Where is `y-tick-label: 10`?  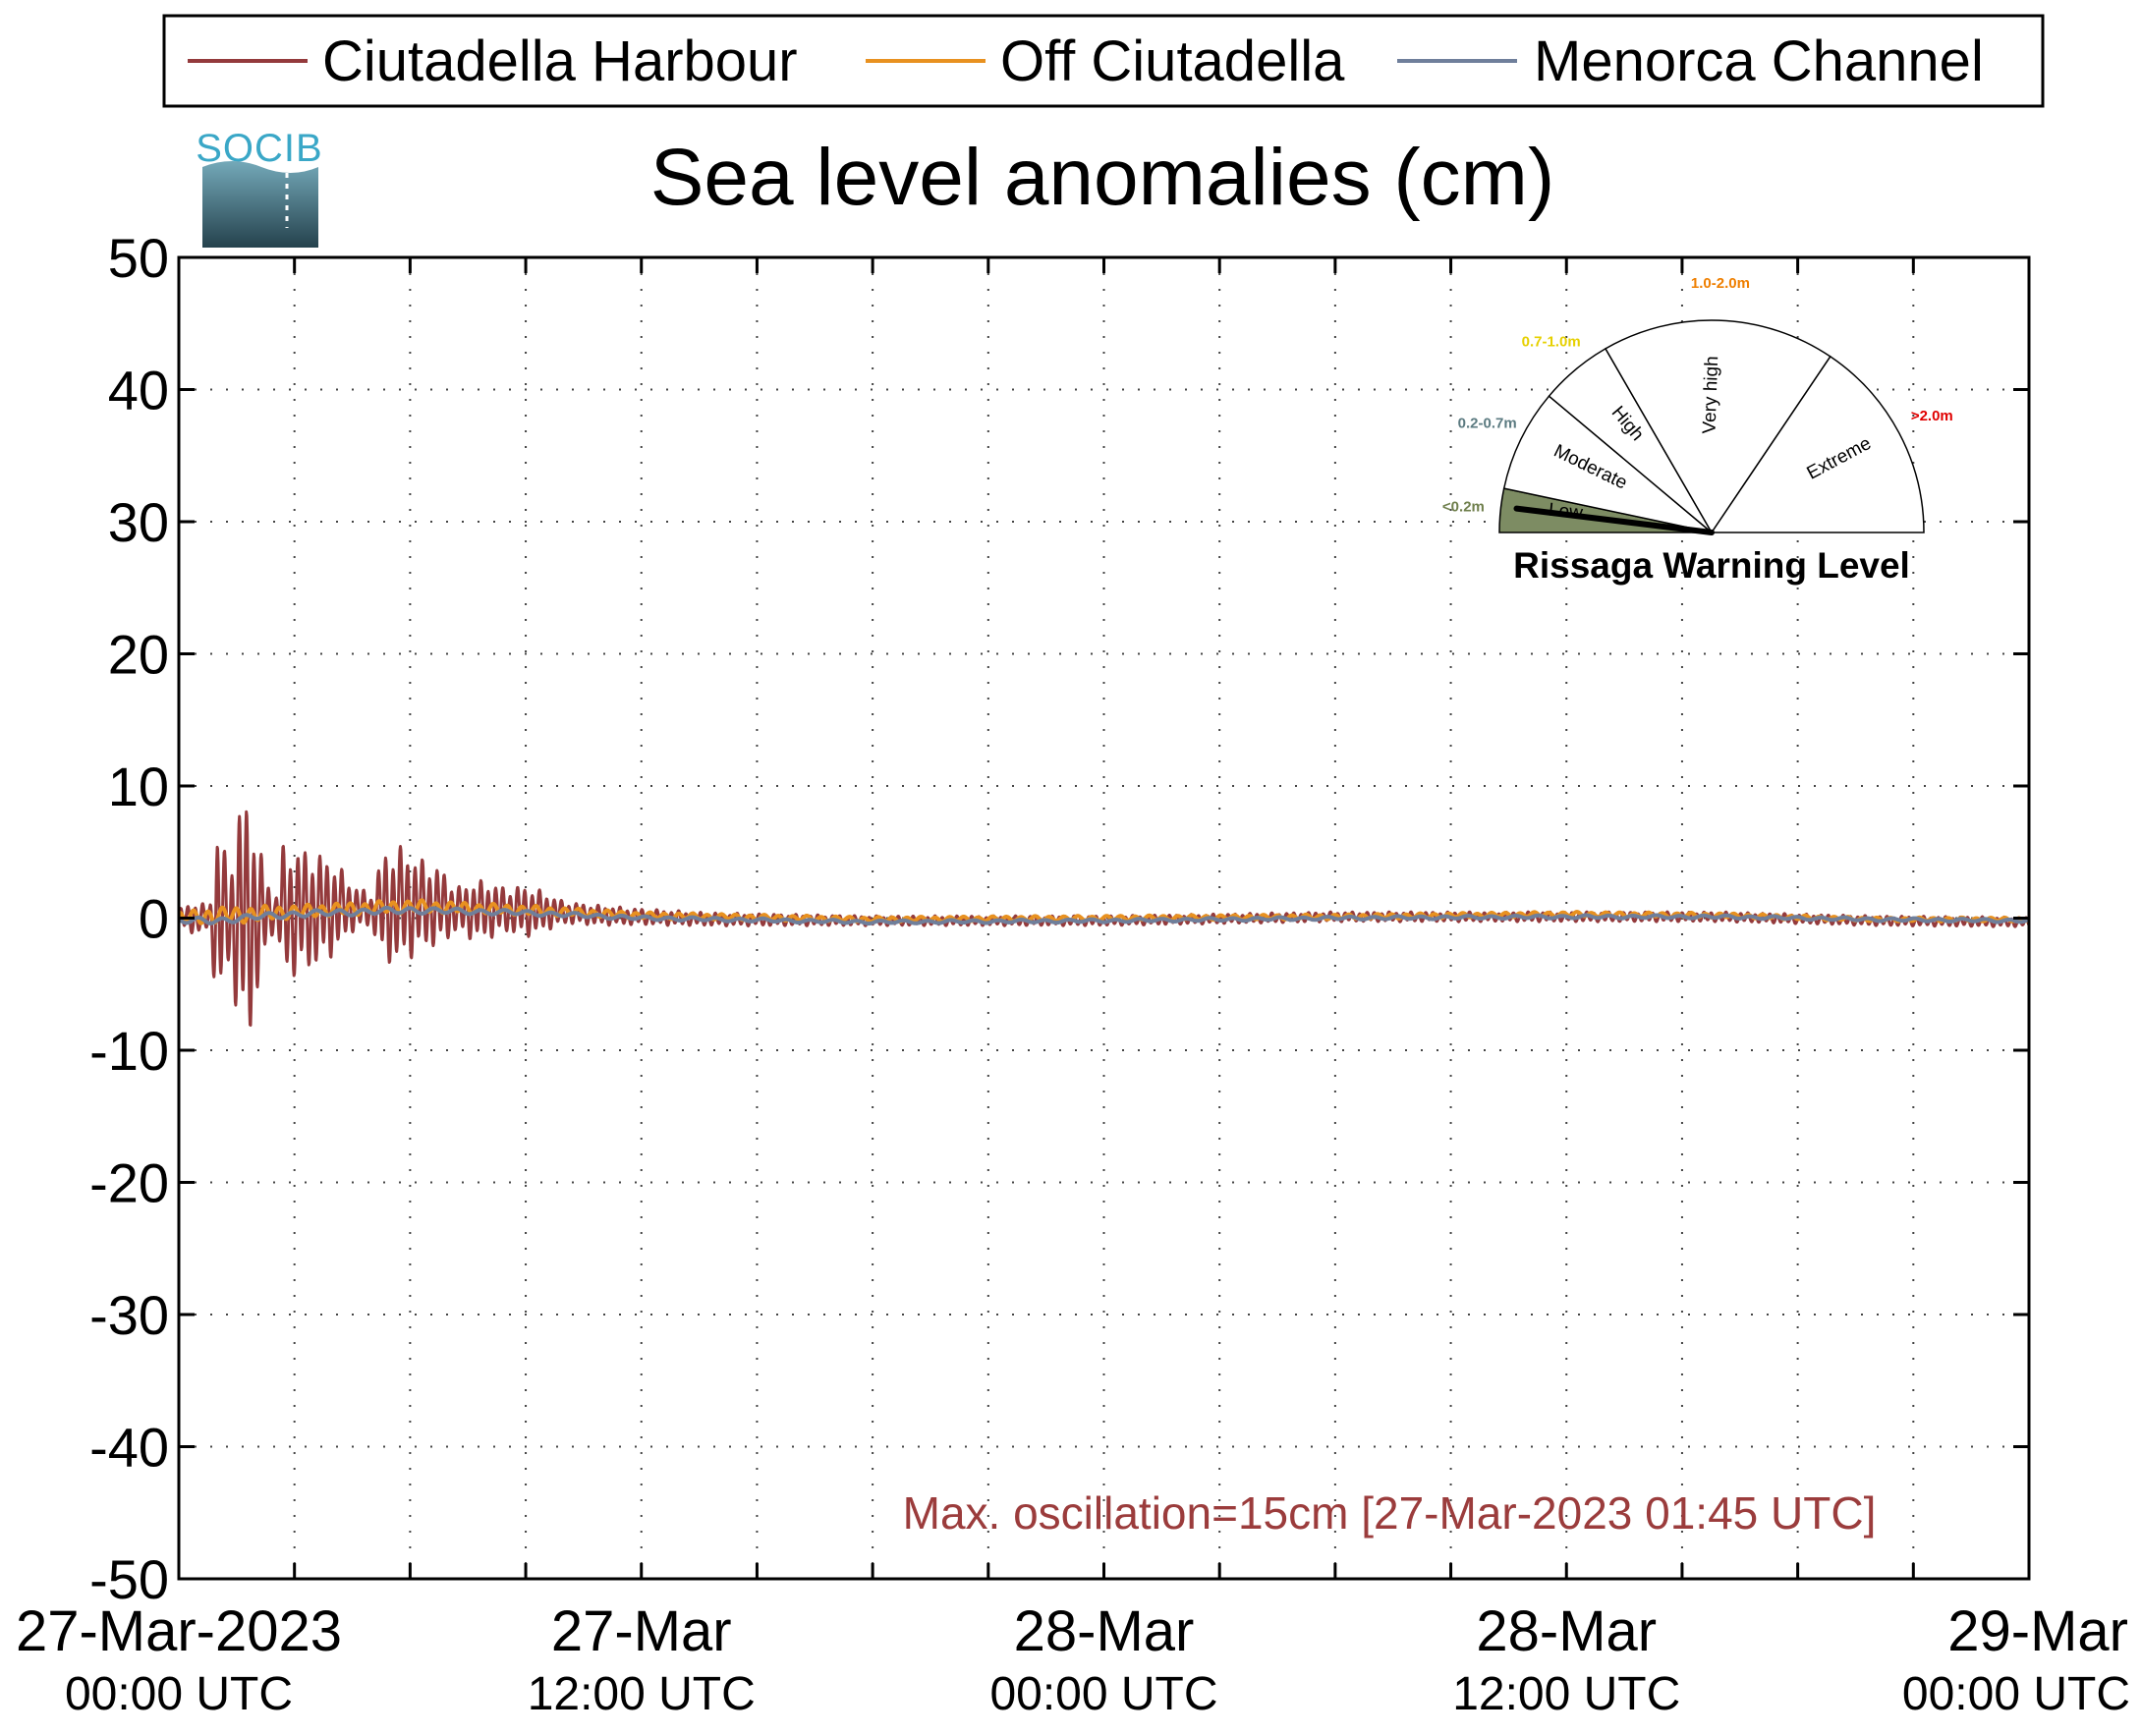 y-tick-label: 10 is located at coordinates (138, 786).